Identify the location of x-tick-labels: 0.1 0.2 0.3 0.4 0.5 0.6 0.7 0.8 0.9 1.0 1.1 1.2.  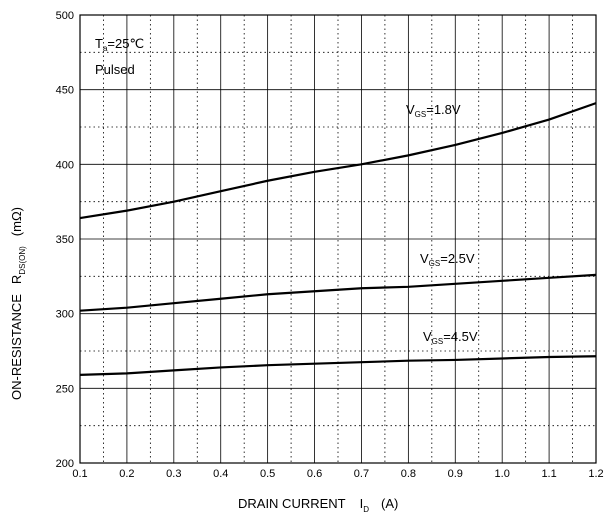
(337, 474).